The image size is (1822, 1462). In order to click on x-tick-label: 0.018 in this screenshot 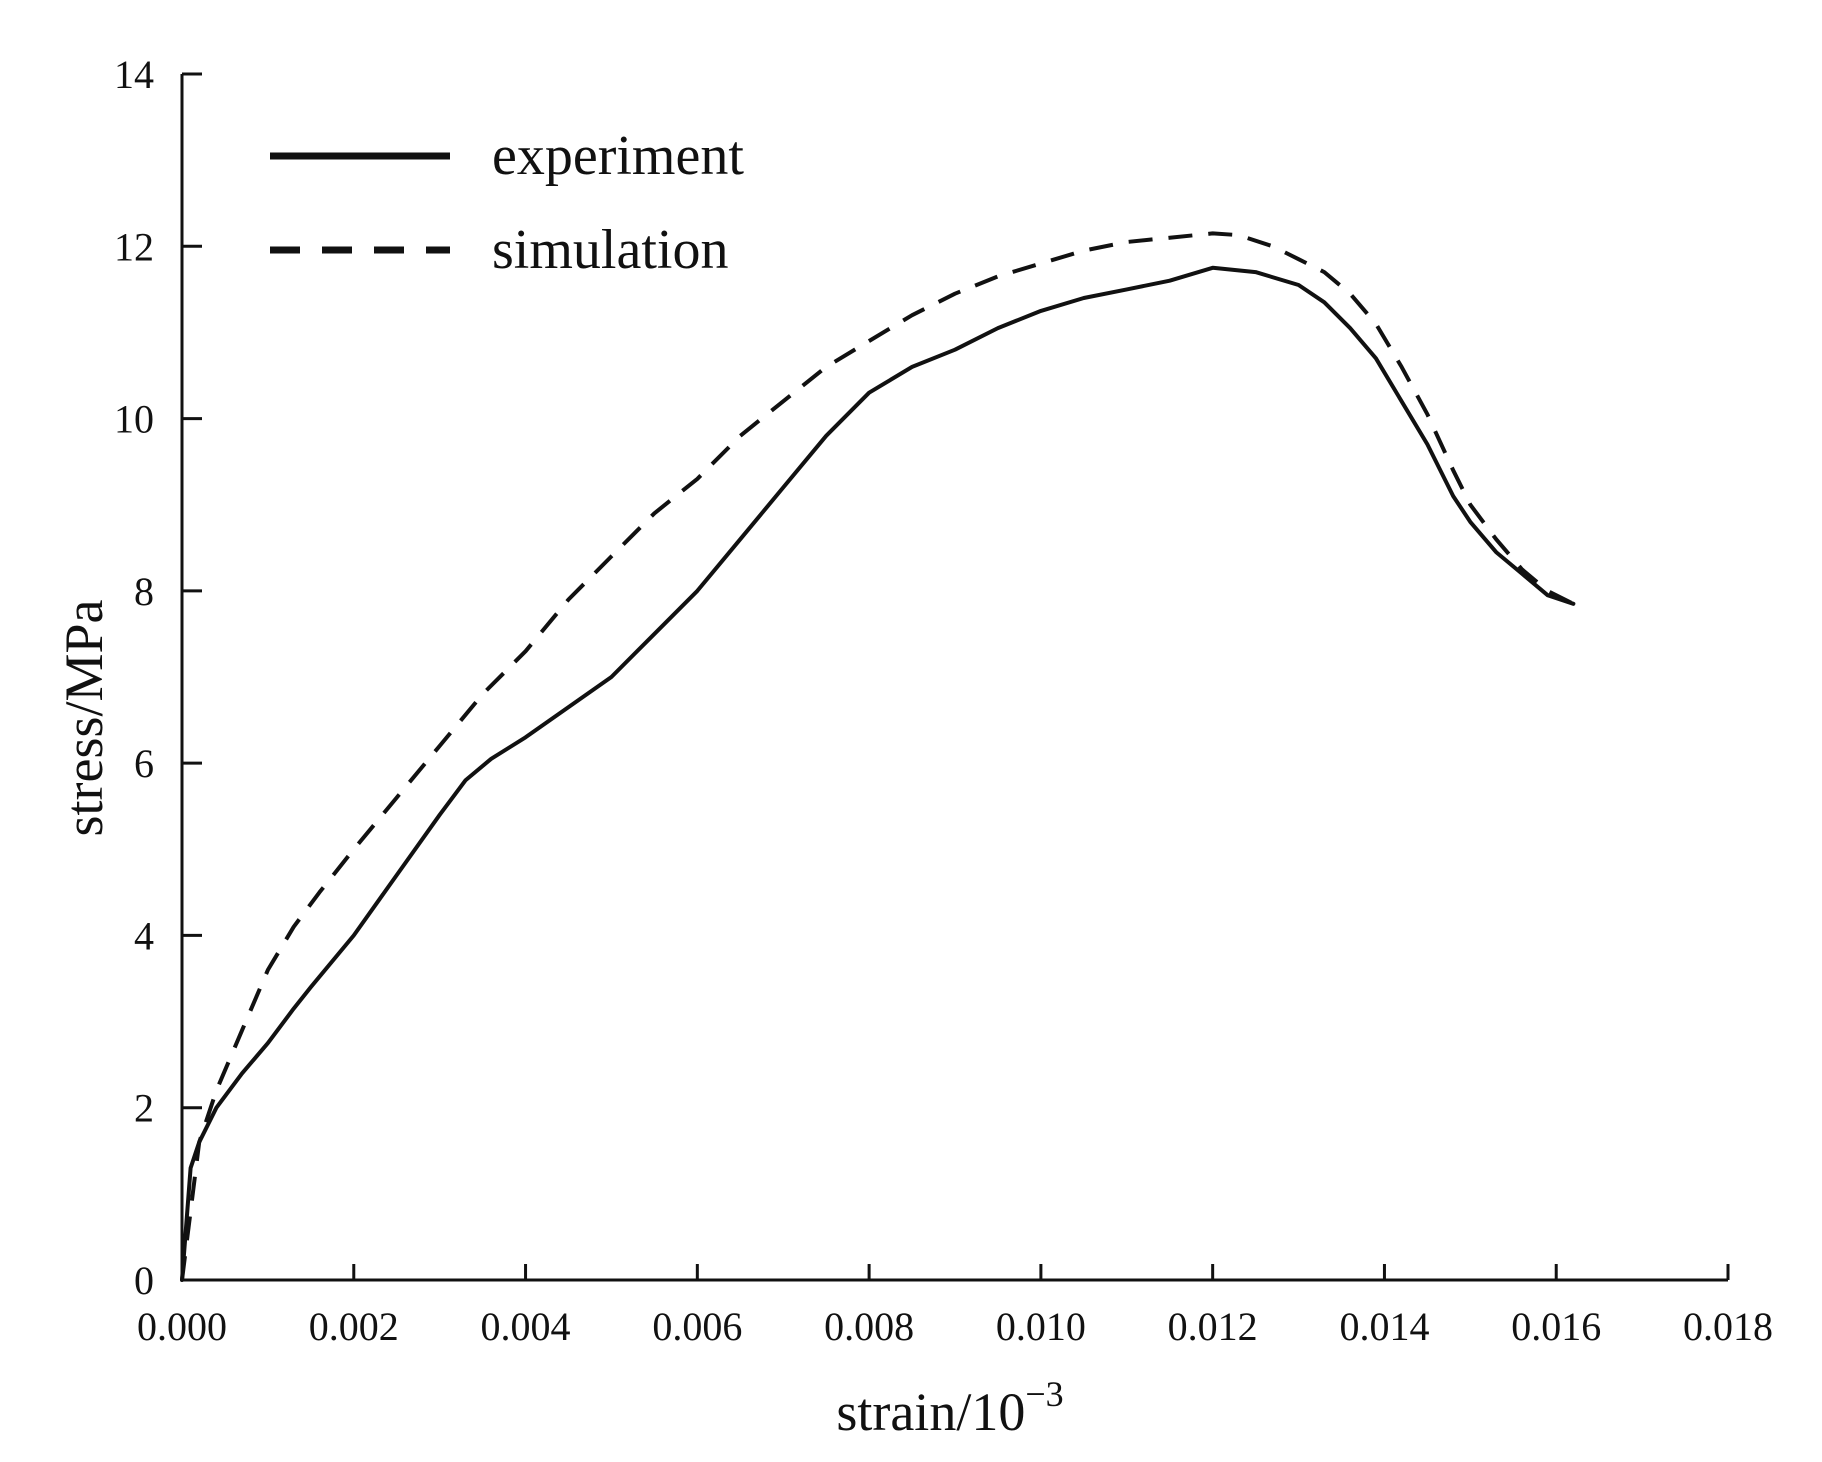, I will do `click(1728, 1326)`.